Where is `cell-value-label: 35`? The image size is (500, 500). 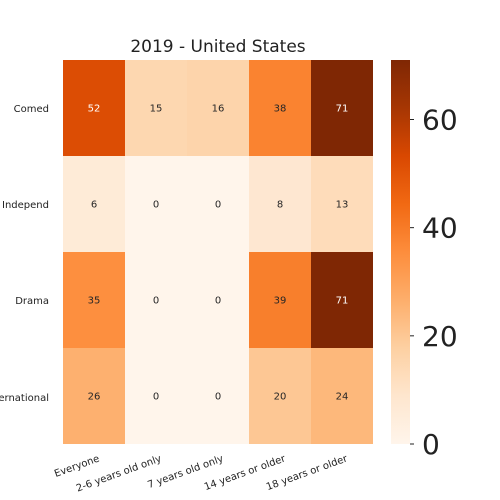 cell-value-label: 35 is located at coordinates (94, 301).